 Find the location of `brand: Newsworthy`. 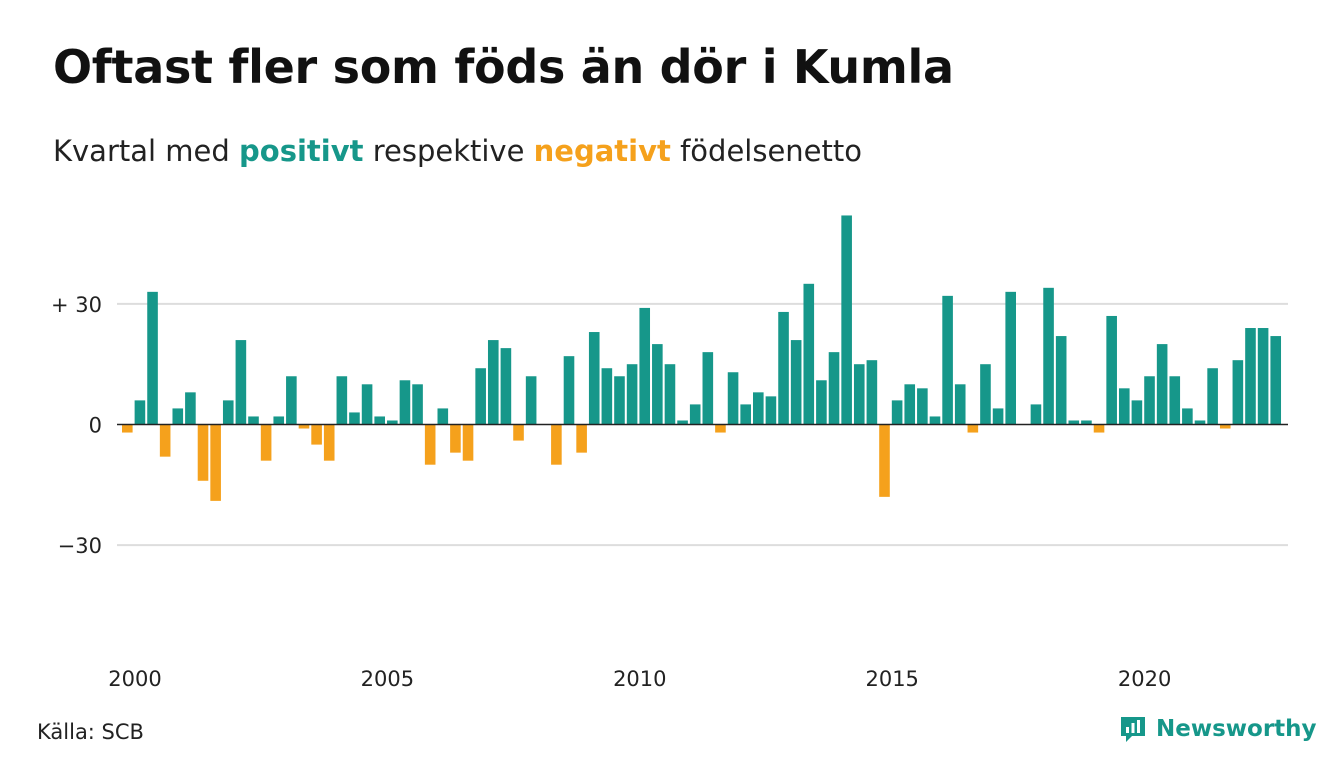

brand: Newsworthy is located at coordinates (1217, 729).